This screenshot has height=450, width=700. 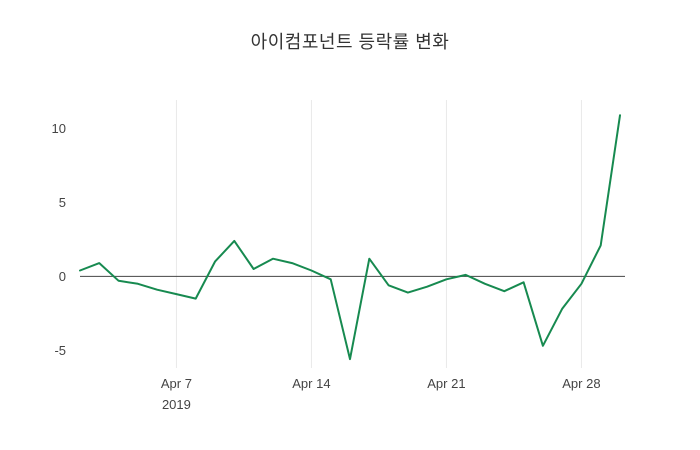 What do you see at coordinates (581, 383) in the screenshot?
I see `x-tick-label: Apr 28` at bounding box center [581, 383].